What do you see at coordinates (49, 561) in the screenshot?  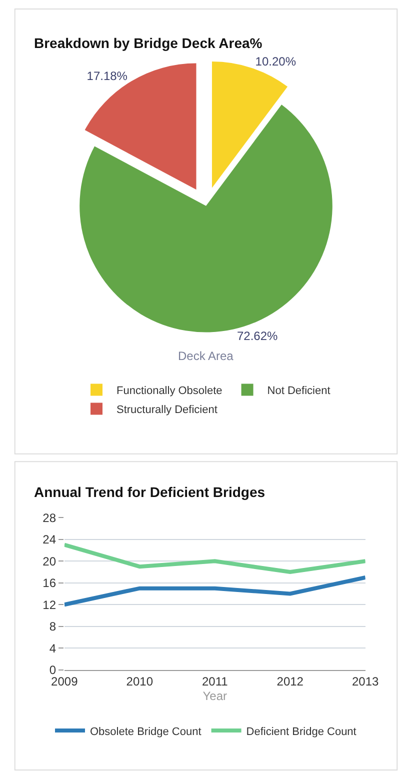 I see `y-tick-label: 20` at bounding box center [49, 561].